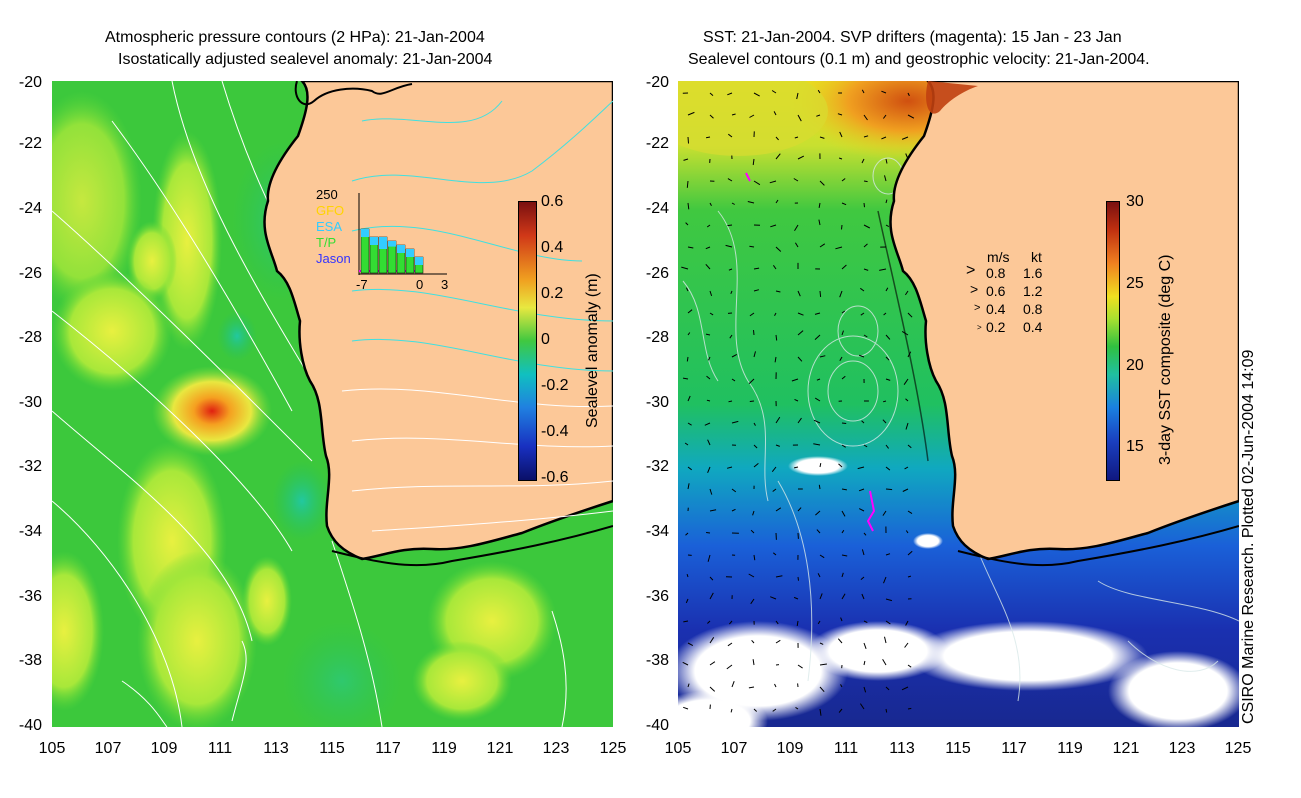  I want to click on right-xtick: 113, so click(902, 748).